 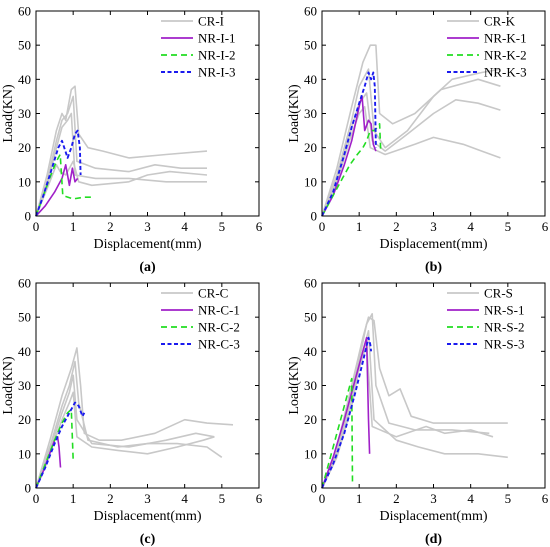 I want to click on legend-label-nr-c-1: NR-C-1, so click(x=219, y=310).